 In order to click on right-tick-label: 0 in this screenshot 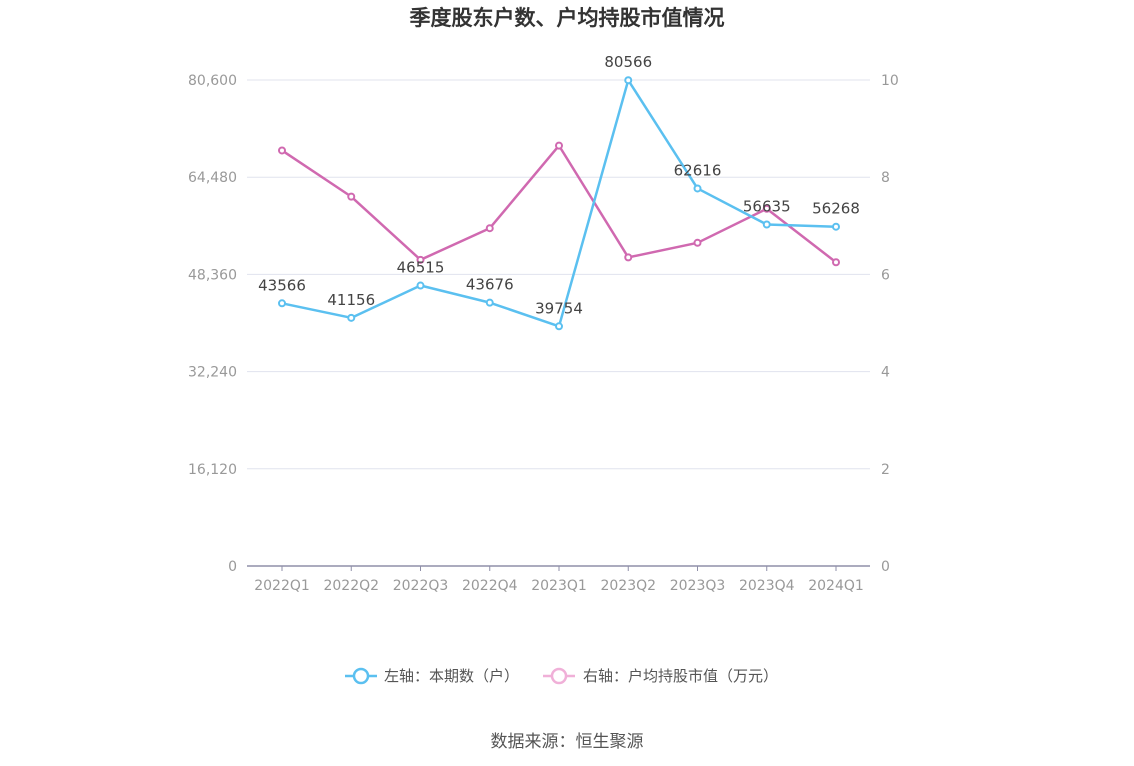, I will do `click(885, 567)`.